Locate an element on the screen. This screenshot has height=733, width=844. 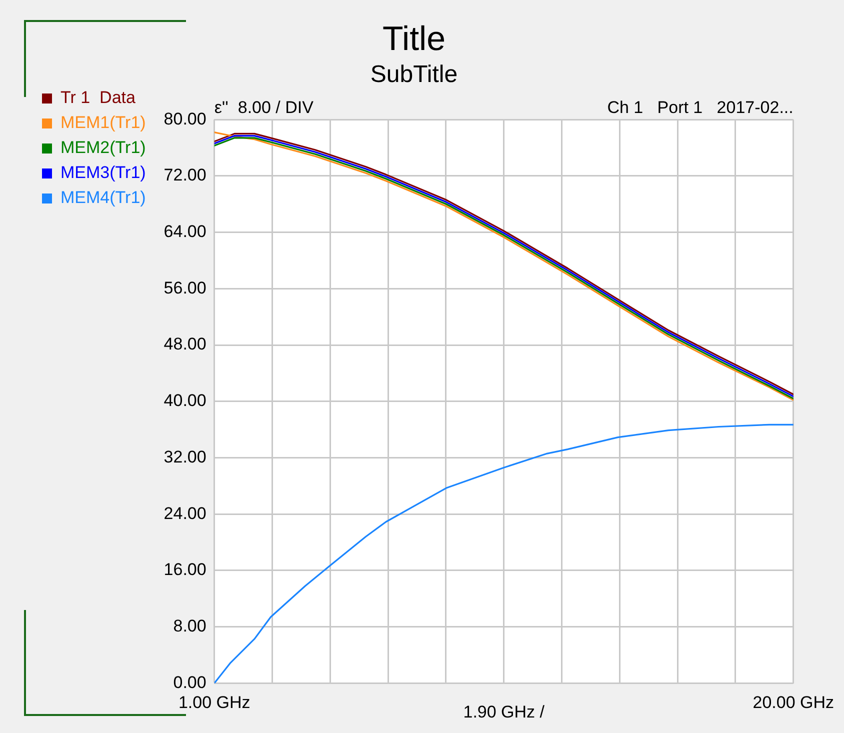
y-tick-label: 32.00 is located at coordinates (185, 456).